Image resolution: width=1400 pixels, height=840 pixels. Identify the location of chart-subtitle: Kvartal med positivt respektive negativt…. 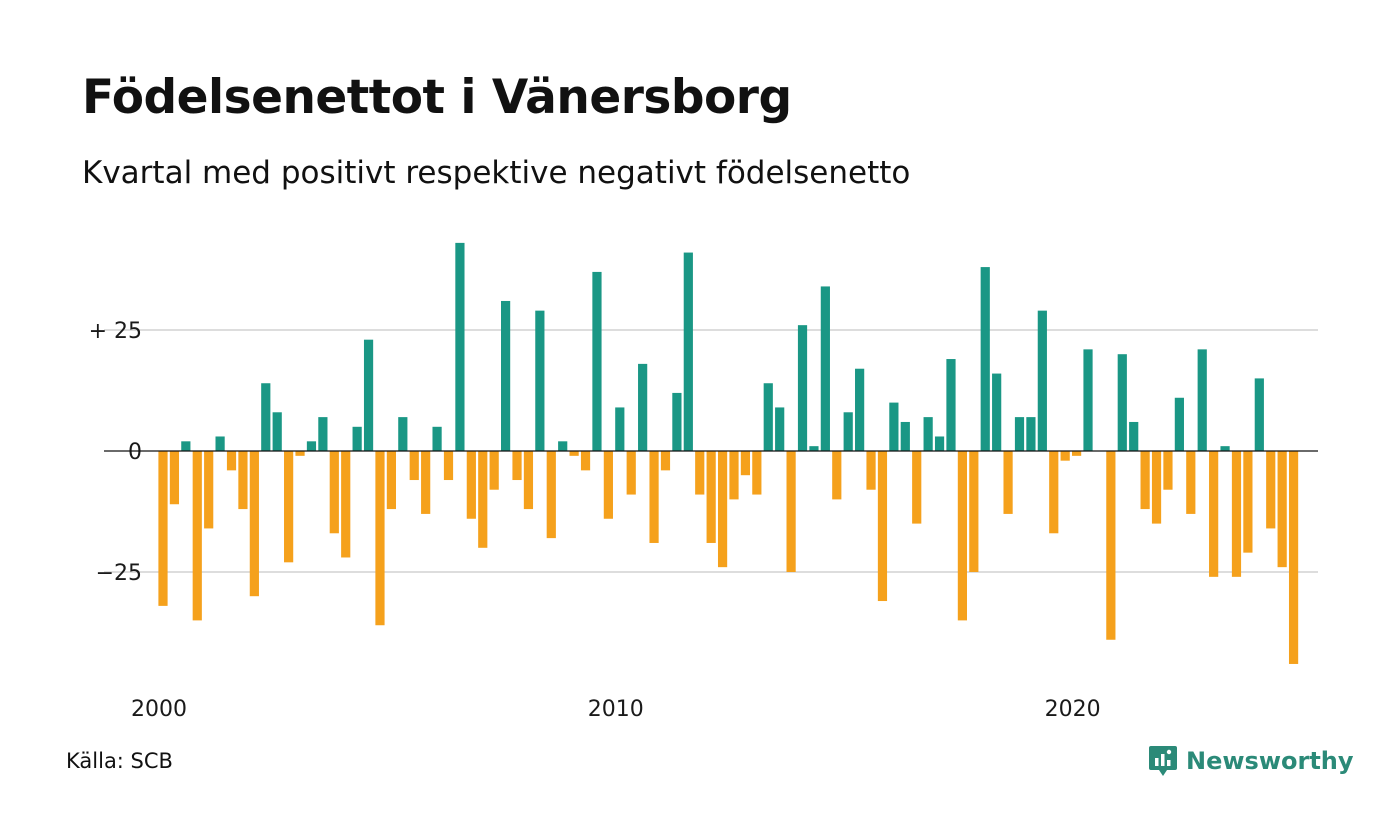
(496, 173).